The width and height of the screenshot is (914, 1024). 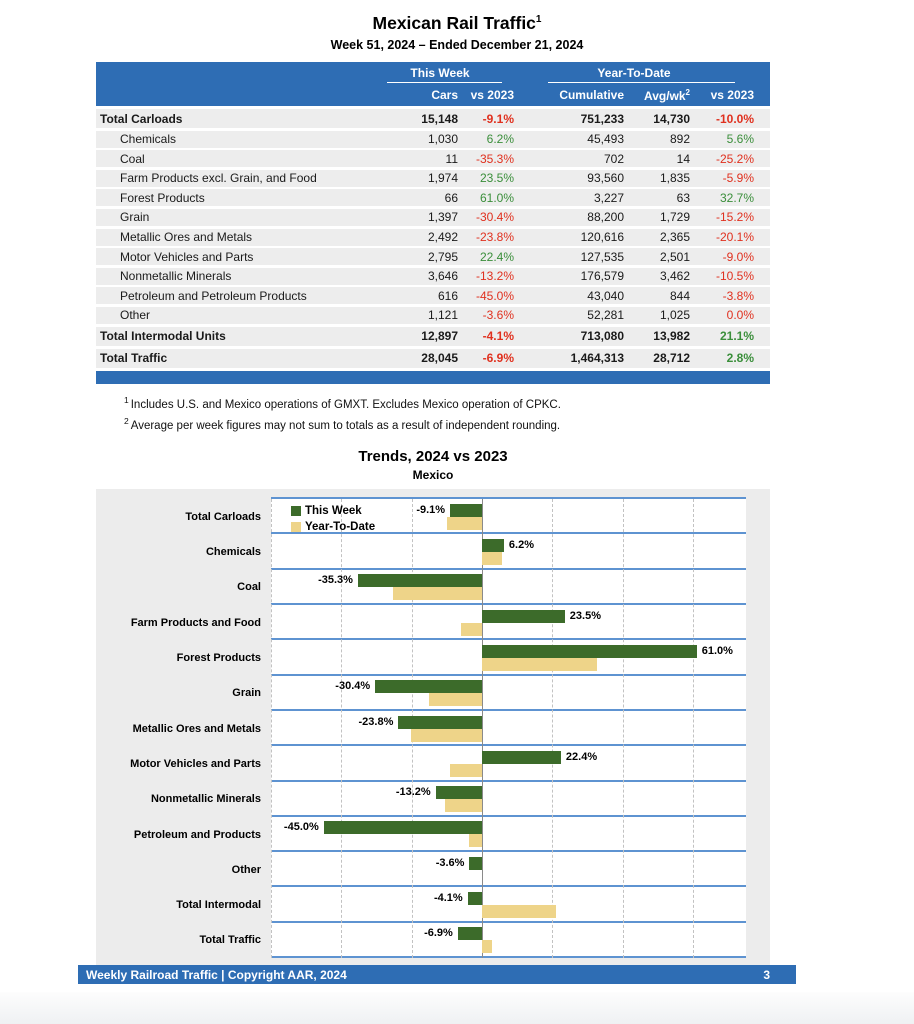 What do you see at coordinates (483, 729) in the screenshot?
I see `zero-axis-line` at bounding box center [483, 729].